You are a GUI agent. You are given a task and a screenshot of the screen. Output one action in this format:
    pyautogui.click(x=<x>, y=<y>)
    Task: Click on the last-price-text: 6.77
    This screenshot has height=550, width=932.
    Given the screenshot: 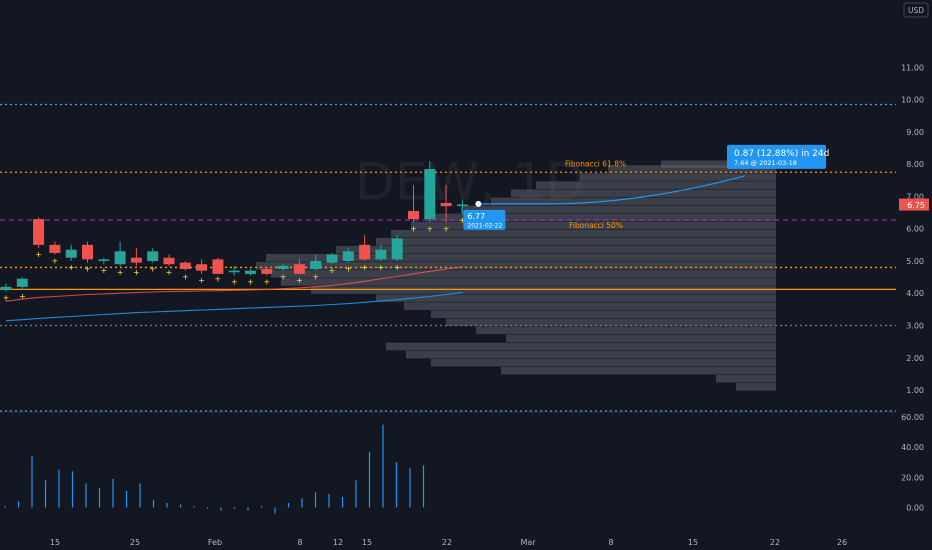 What is the action you would take?
    pyautogui.click(x=476, y=216)
    